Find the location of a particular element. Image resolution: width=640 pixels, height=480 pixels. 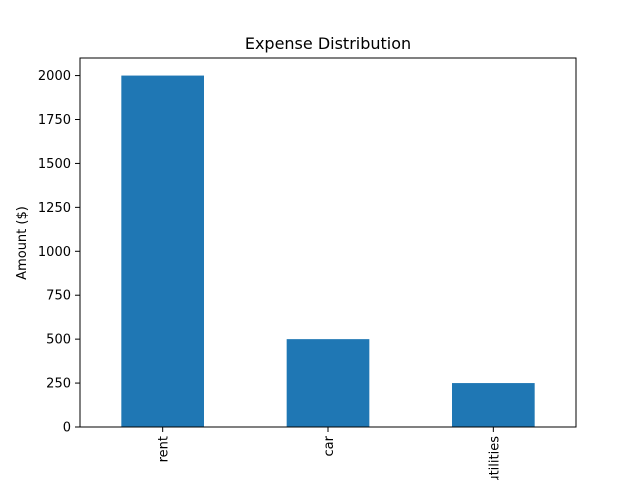

y-axis-label: Amount ($) is located at coordinates (22, 243).